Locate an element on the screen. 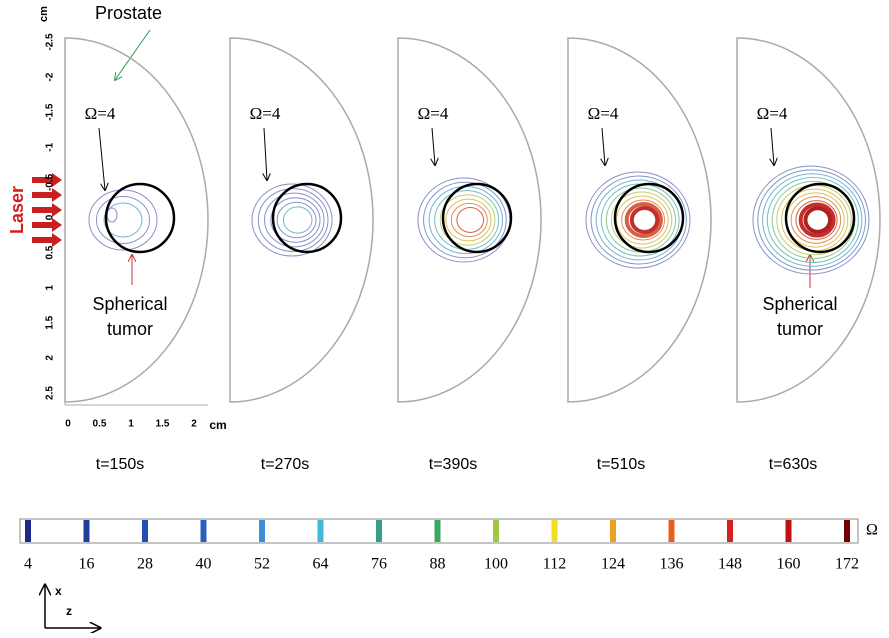 This screenshot has width=889, height=638. prostate-arrow is located at coordinates (133, 54).